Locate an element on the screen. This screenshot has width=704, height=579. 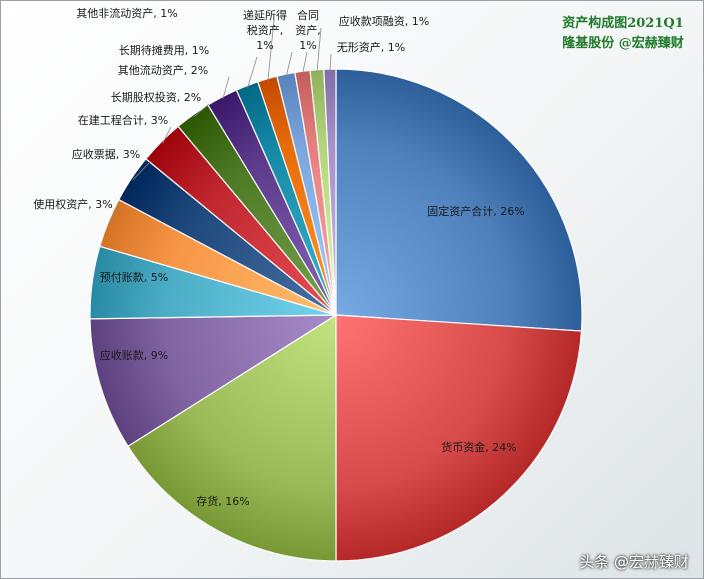
slice-label-8: 长期股权投资, 2% is located at coordinates (156, 97).